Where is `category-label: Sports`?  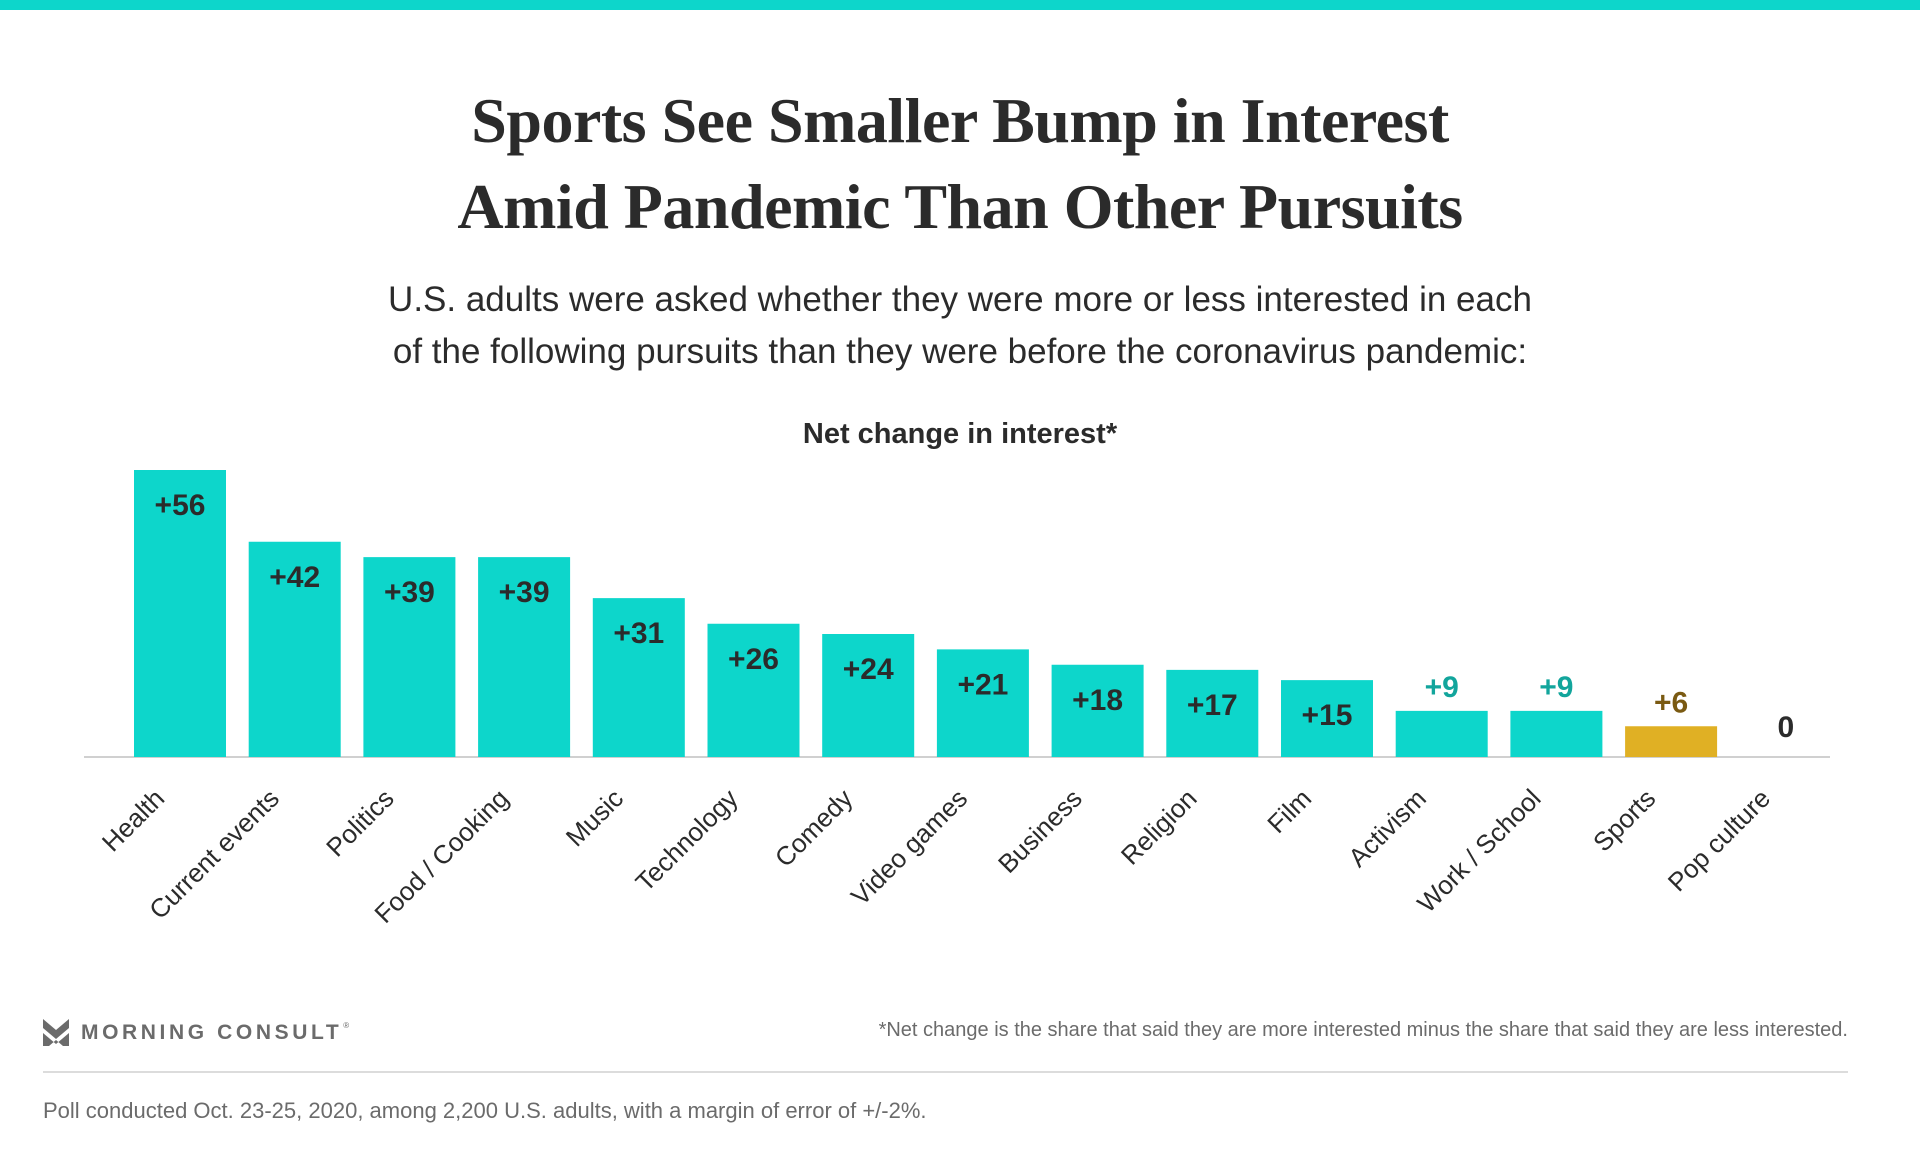
category-label: Sports is located at coordinates (1624, 820).